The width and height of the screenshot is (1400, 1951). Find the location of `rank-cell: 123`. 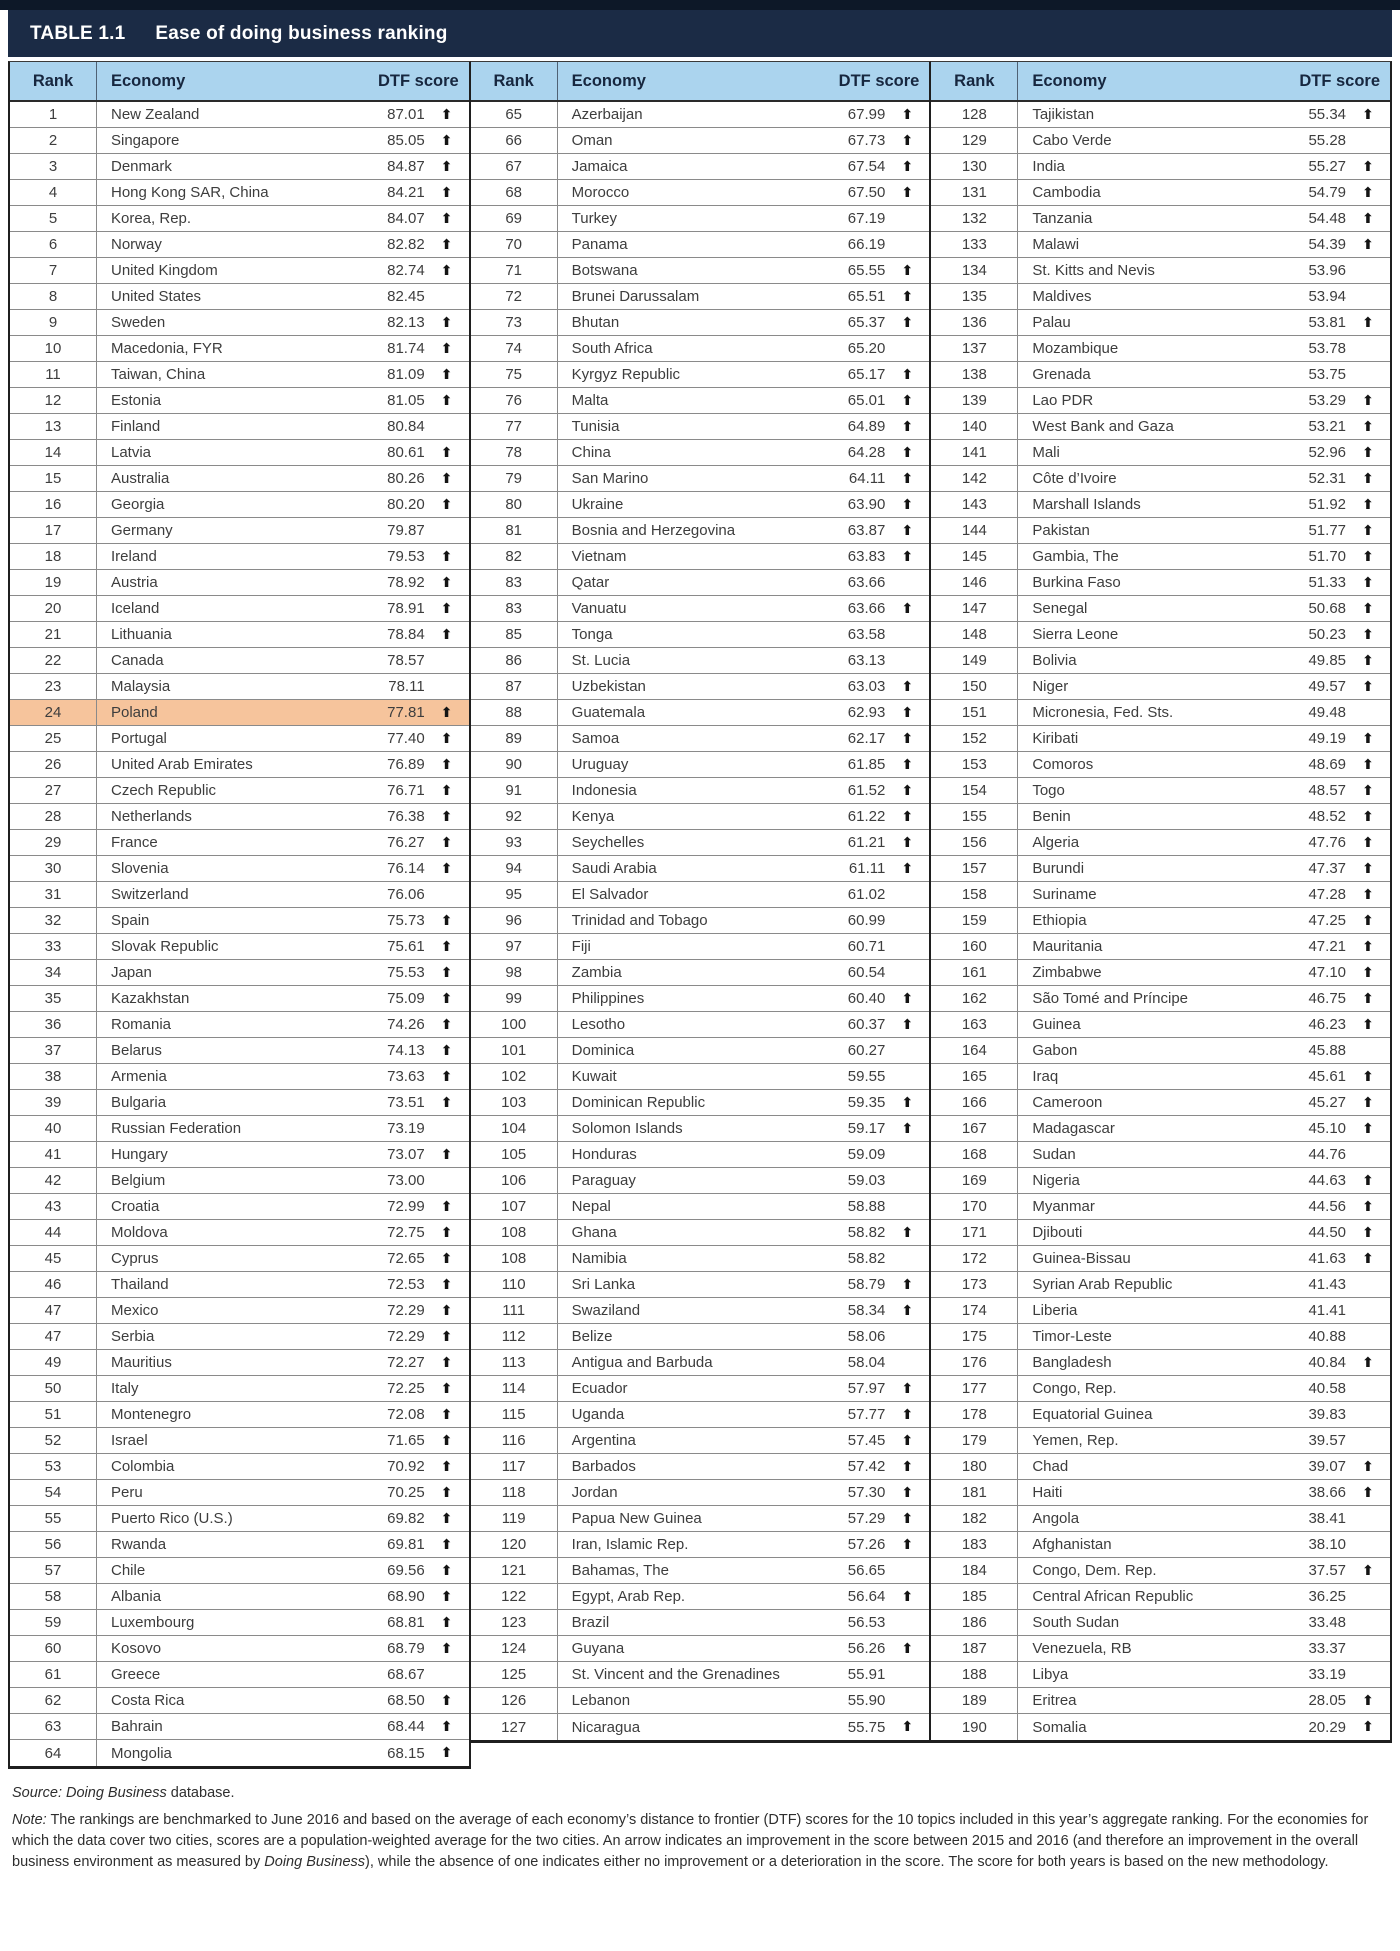

rank-cell: 123 is located at coordinates (514, 1622).